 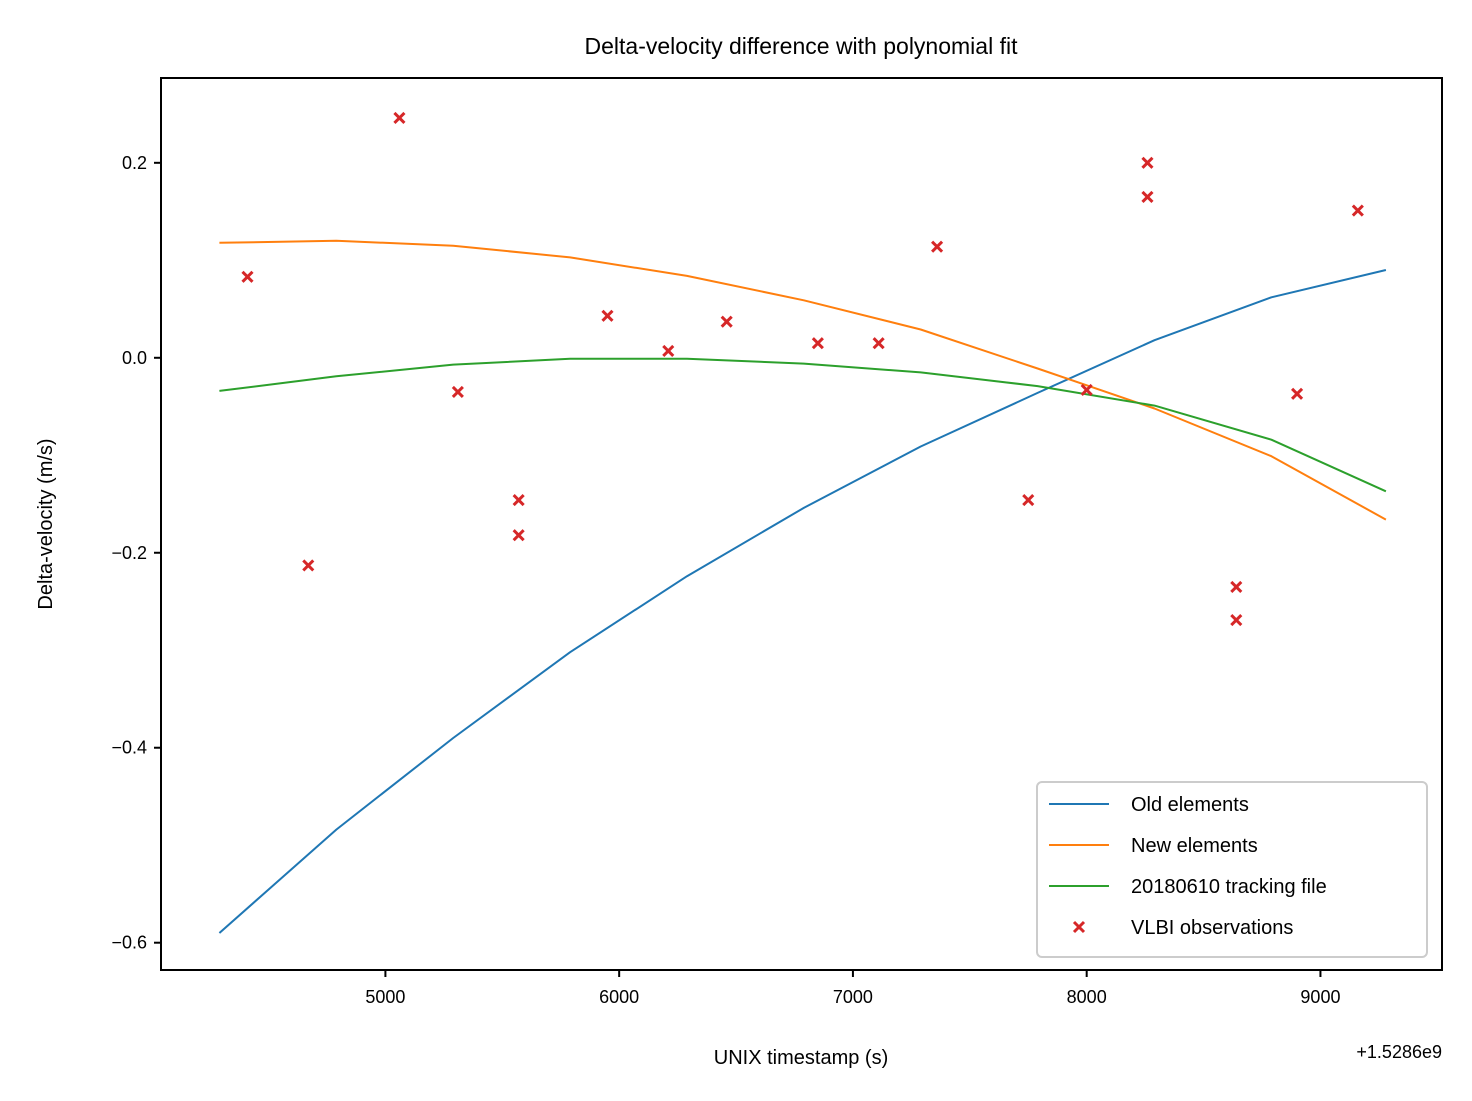 I want to click on y-axis-label: Delta-velocity (m/s), so click(x=46, y=523).